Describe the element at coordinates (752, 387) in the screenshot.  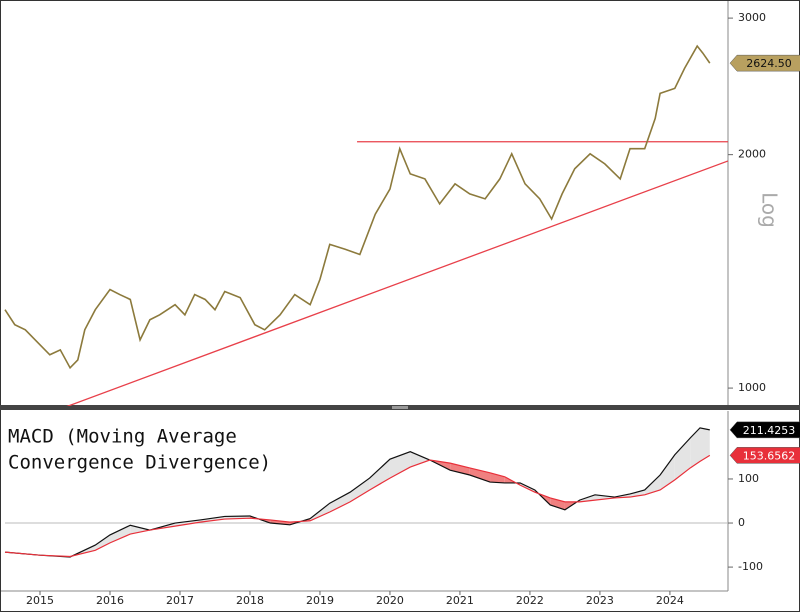
I see `y-tick-label: 1000` at that location.